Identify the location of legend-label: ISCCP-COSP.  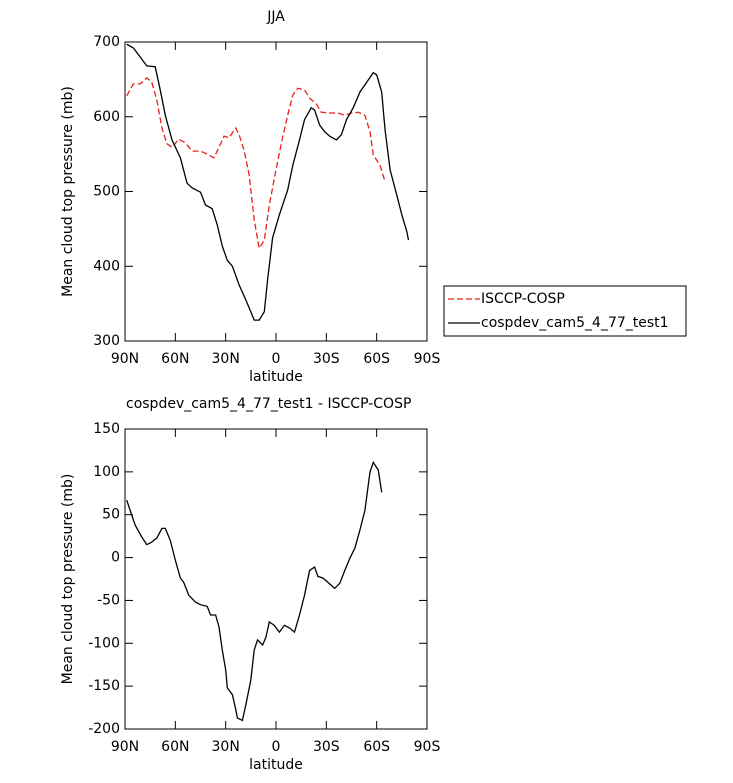
(523, 299).